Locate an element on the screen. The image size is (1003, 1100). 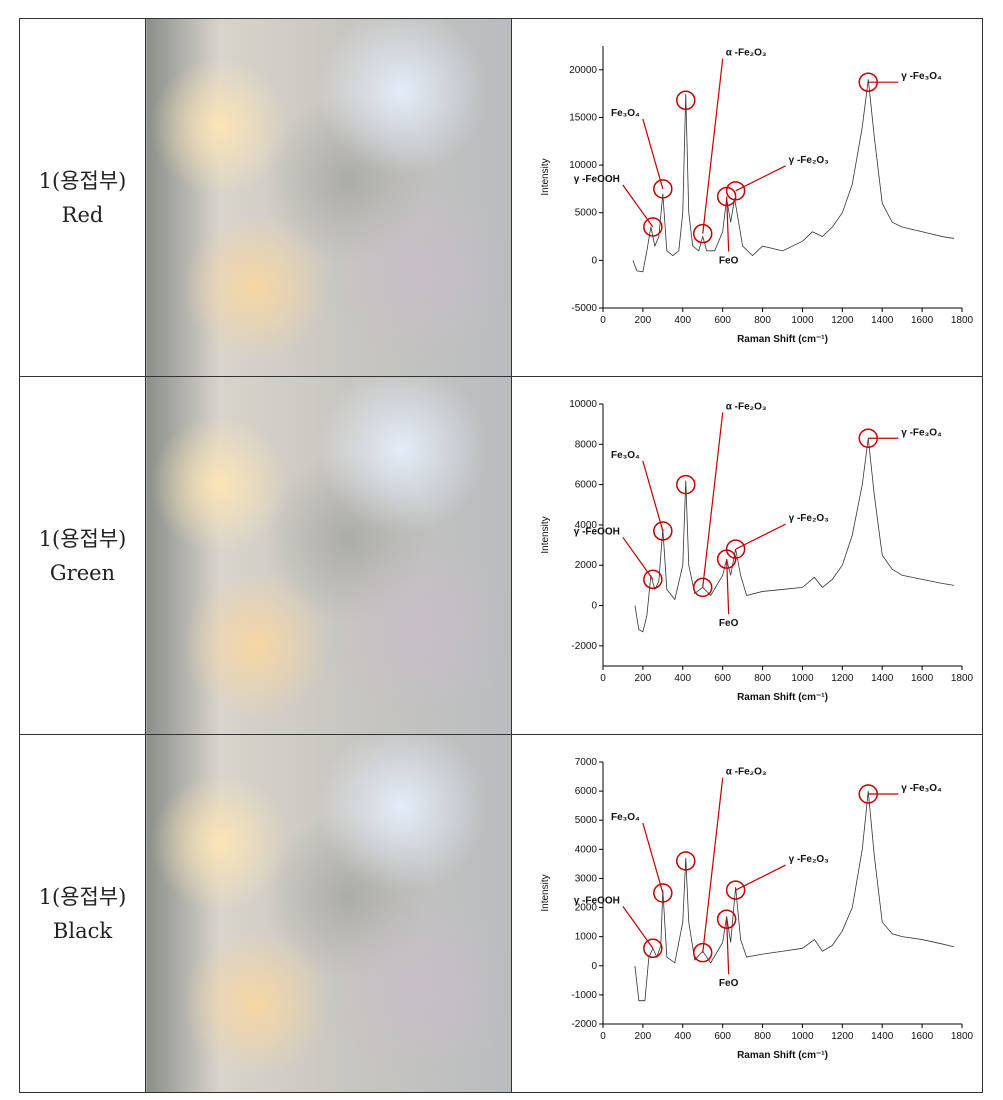
y-tick-label: 3000 is located at coordinates (586, 878).